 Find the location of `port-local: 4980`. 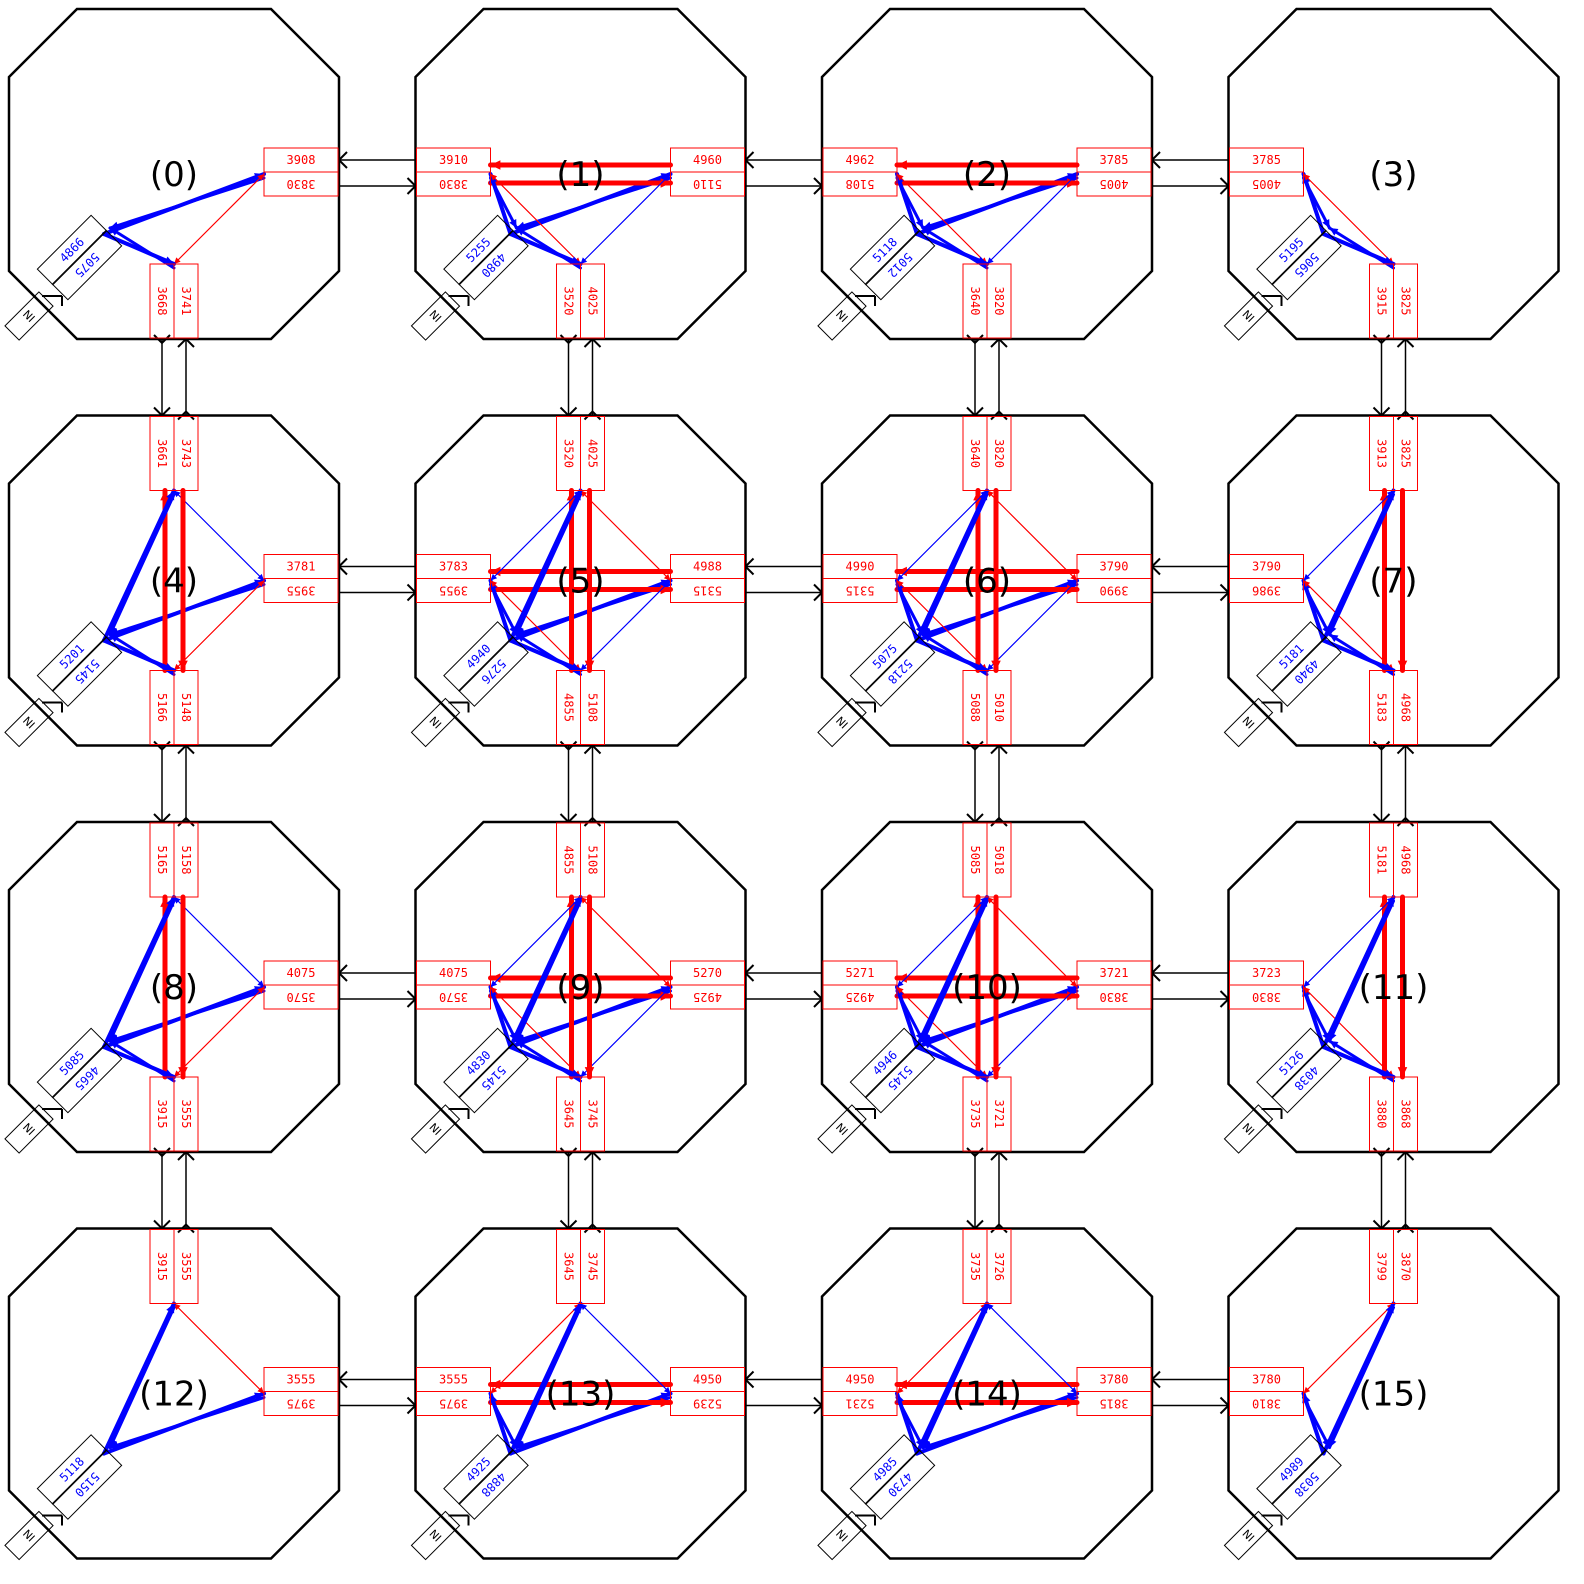

port-local: 4980 is located at coordinates (493, 265).